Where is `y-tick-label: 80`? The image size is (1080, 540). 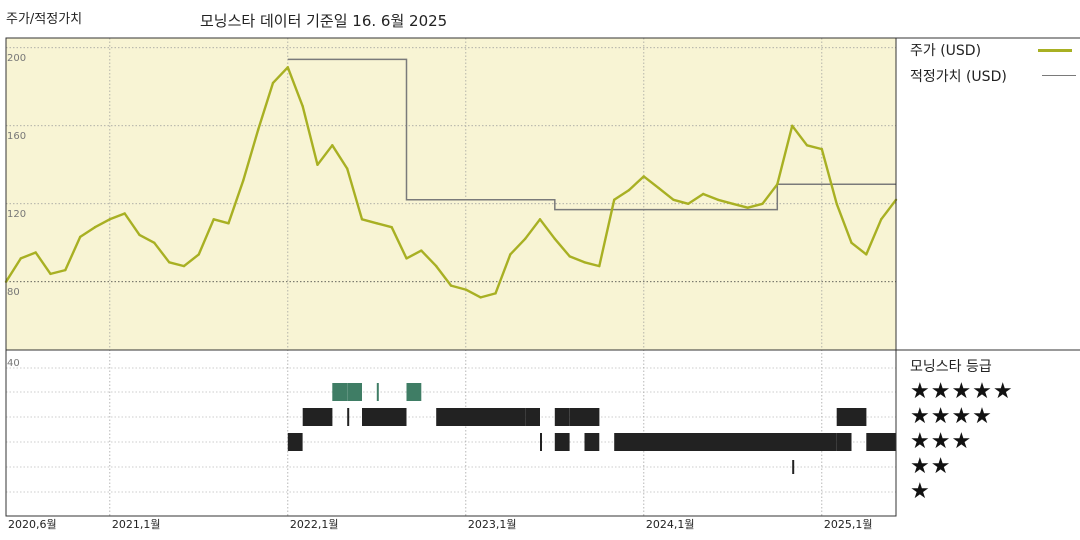 y-tick-label: 80 is located at coordinates (13, 292).